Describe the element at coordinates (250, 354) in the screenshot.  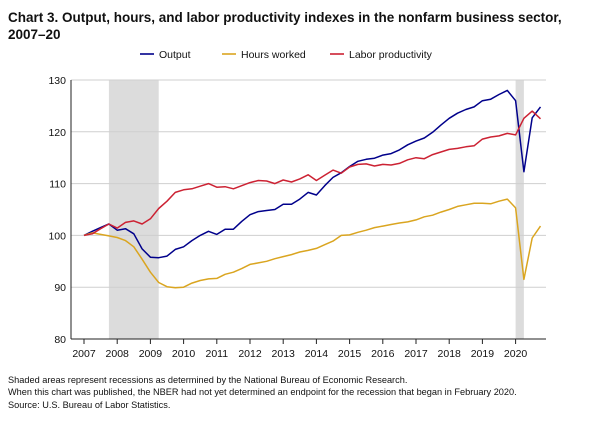
I see `x-tick-label: 2012` at that location.